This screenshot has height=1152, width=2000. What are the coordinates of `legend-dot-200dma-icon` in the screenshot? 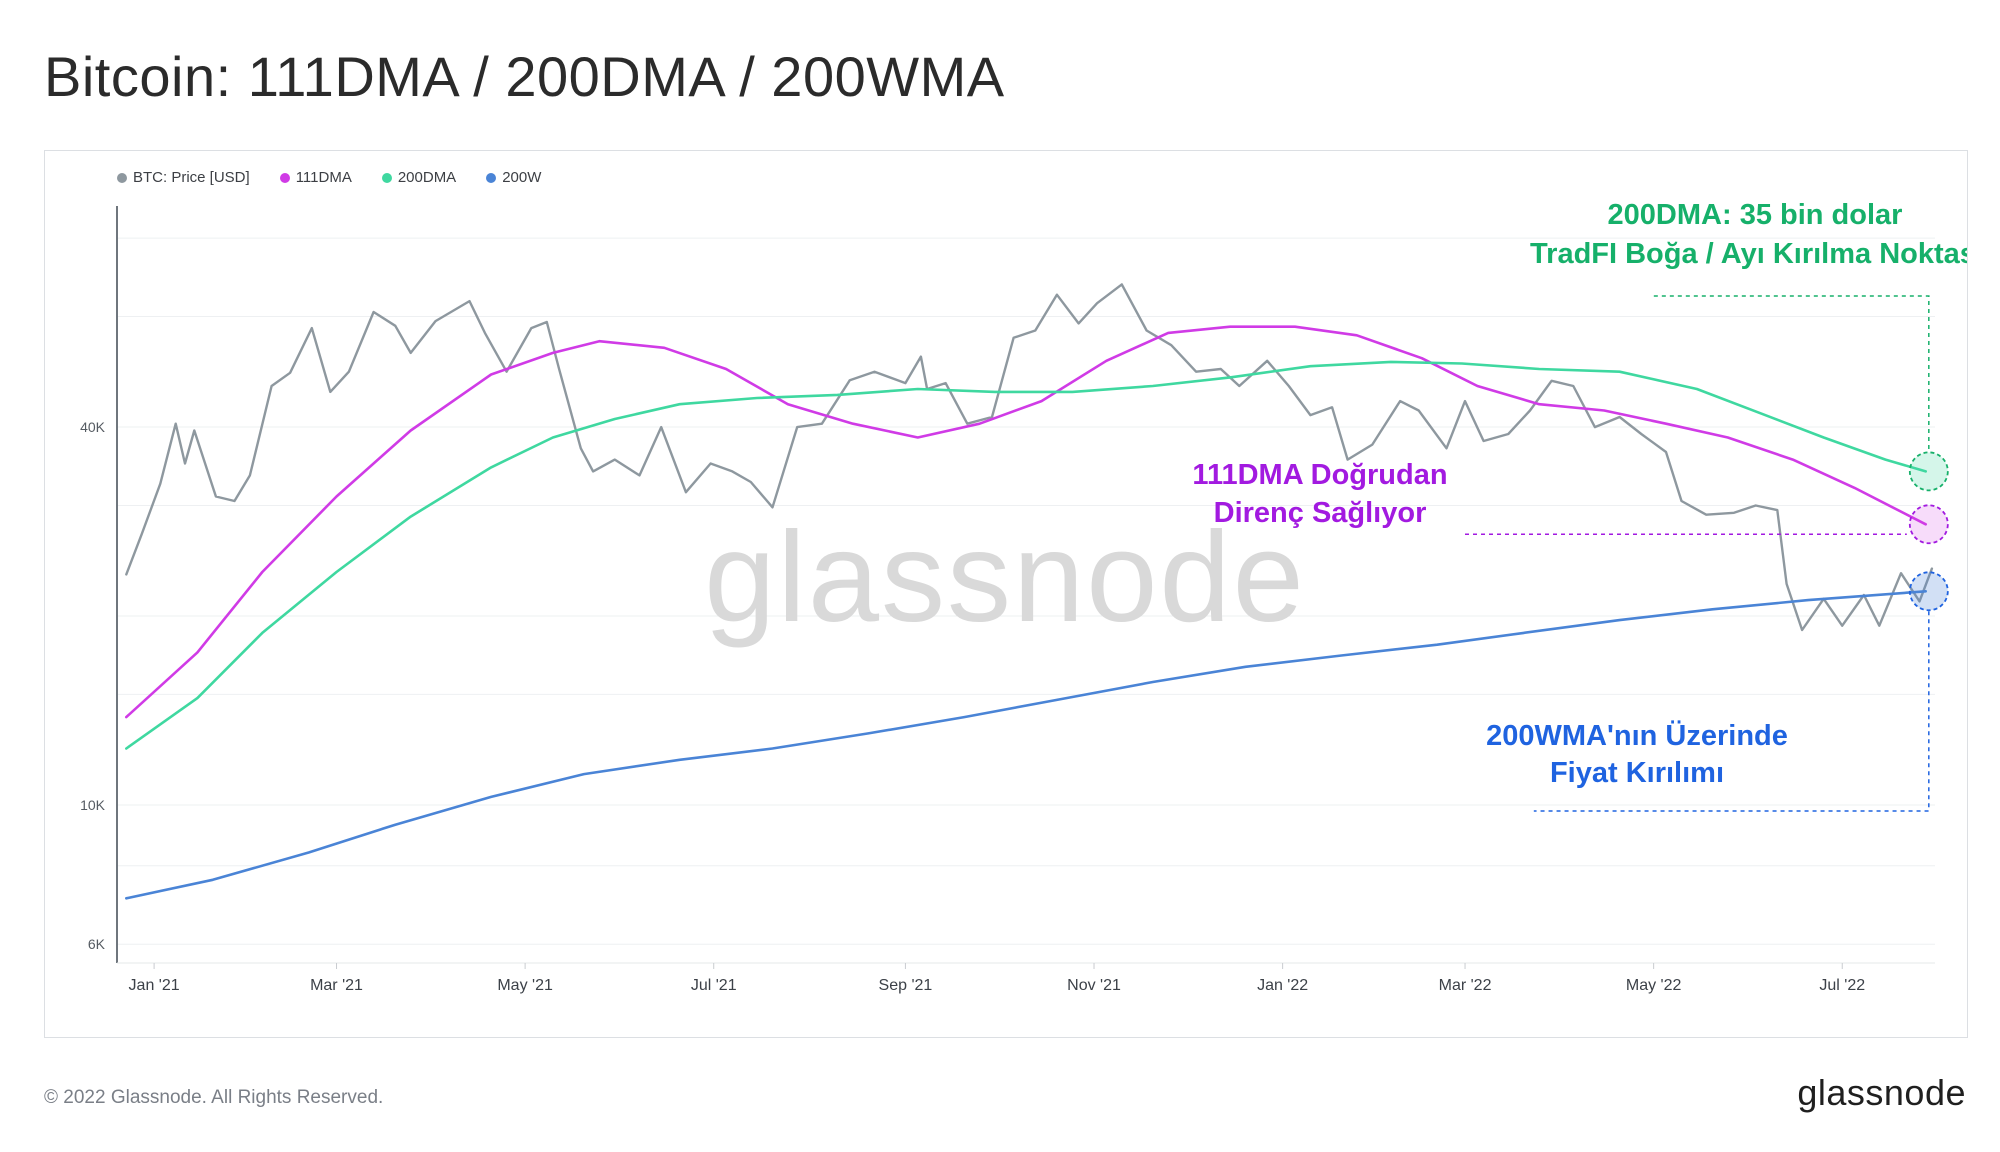 It's located at (386, 177).